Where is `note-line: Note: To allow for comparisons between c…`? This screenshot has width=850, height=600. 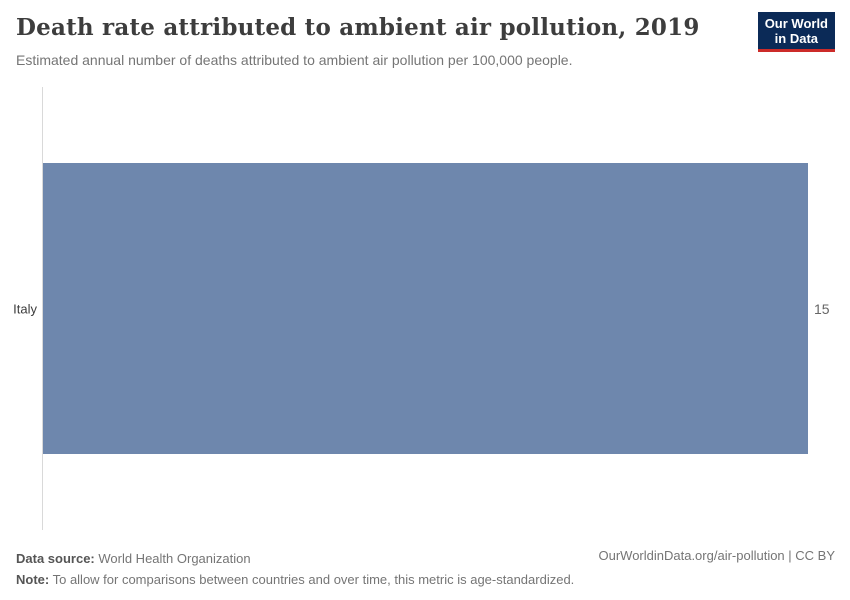
note-line: Note: To allow for comparisons between c… is located at coordinates (295, 579).